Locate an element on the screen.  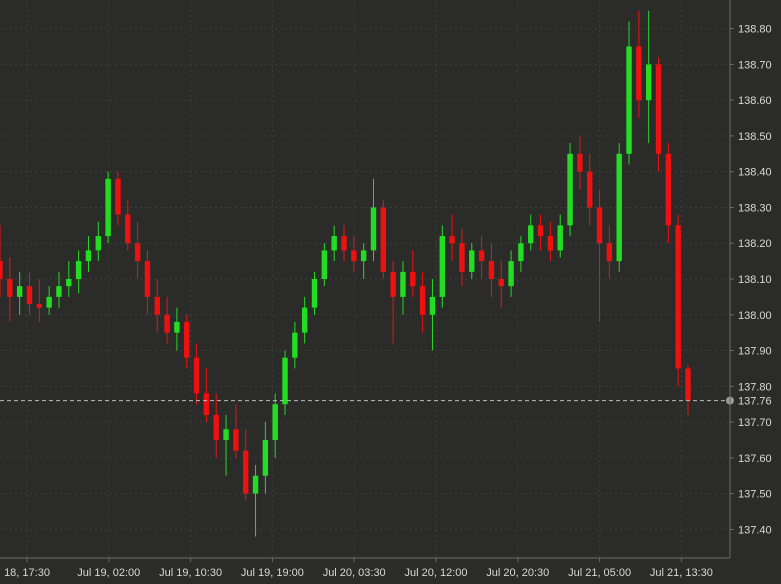
y-tick-label: 138.40 is located at coordinates (755, 173).